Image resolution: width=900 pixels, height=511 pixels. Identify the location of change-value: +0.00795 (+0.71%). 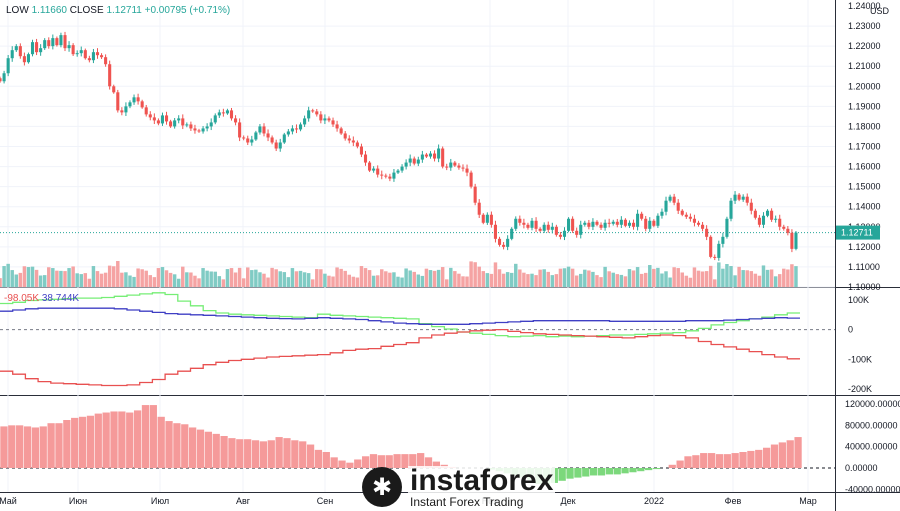
(187, 10).